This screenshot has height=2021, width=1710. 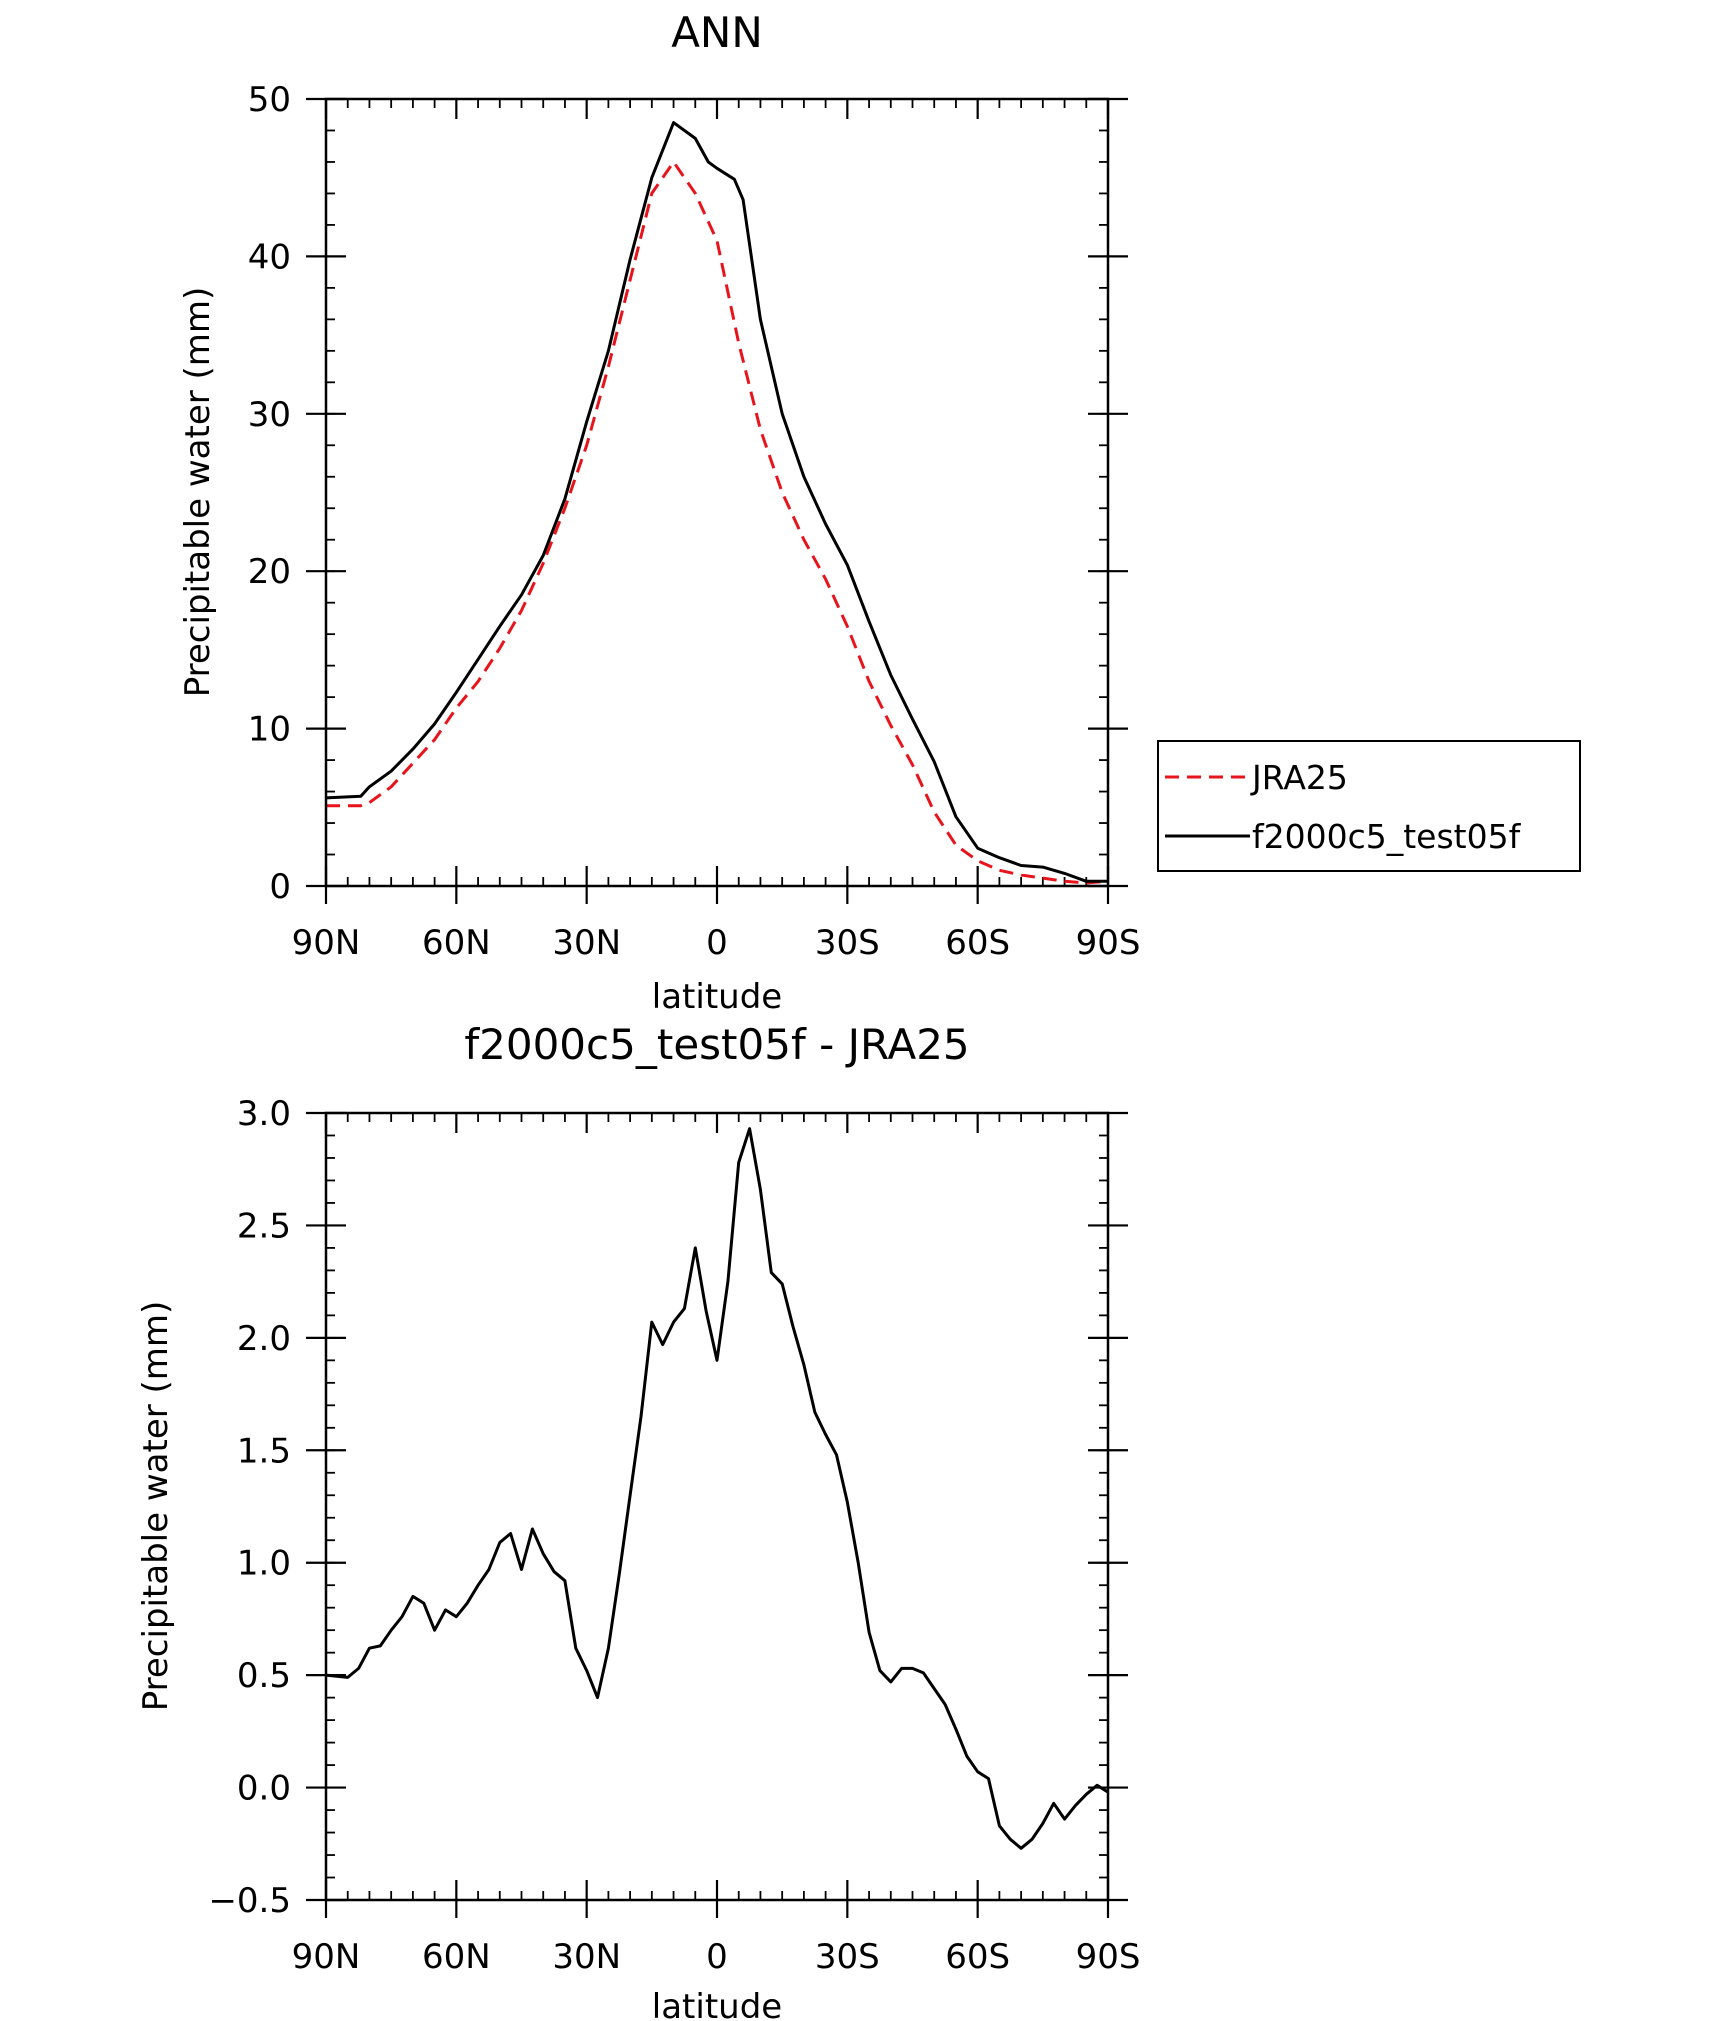 I want to click on top-x-axis-label: latitude, so click(x=717, y=997).